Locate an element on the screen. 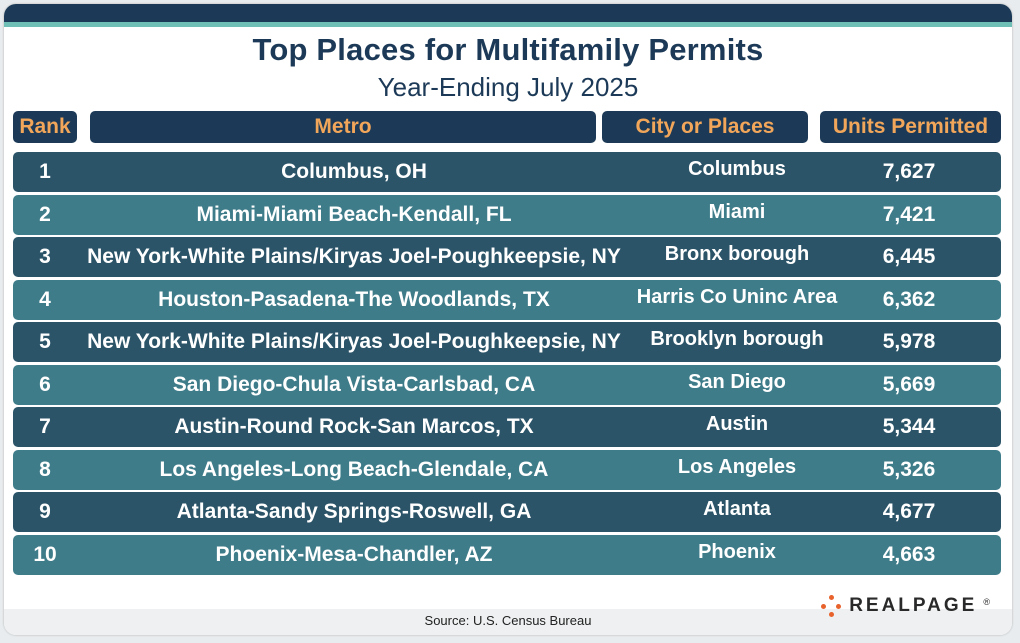 The width and height of the screenshot is (1020, 643). rank-cell: 3 is located at coordinates (45, 256).